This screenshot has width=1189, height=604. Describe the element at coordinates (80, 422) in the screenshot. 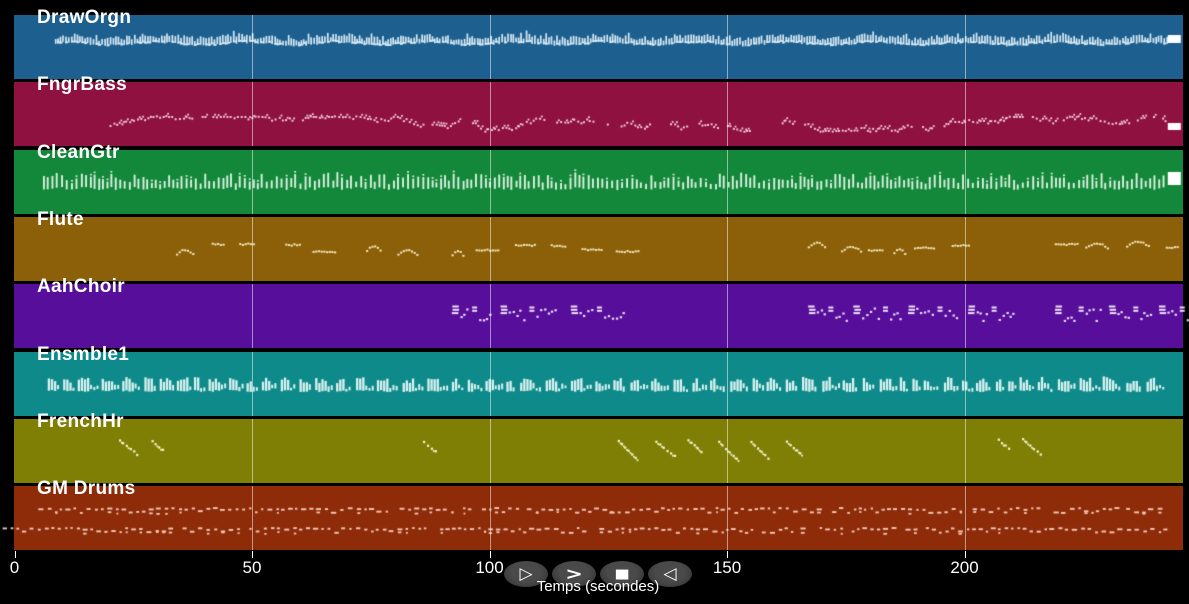

I see `track-label: FrenchHr` at that location.